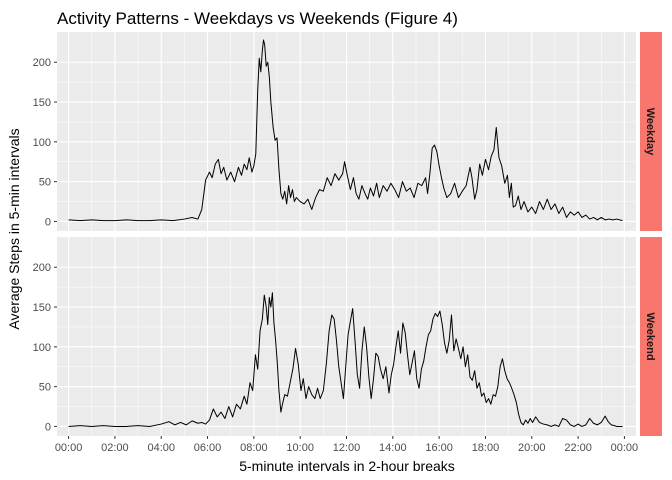  I want to click on x-tick-label: 04:00, so click(161, 448).